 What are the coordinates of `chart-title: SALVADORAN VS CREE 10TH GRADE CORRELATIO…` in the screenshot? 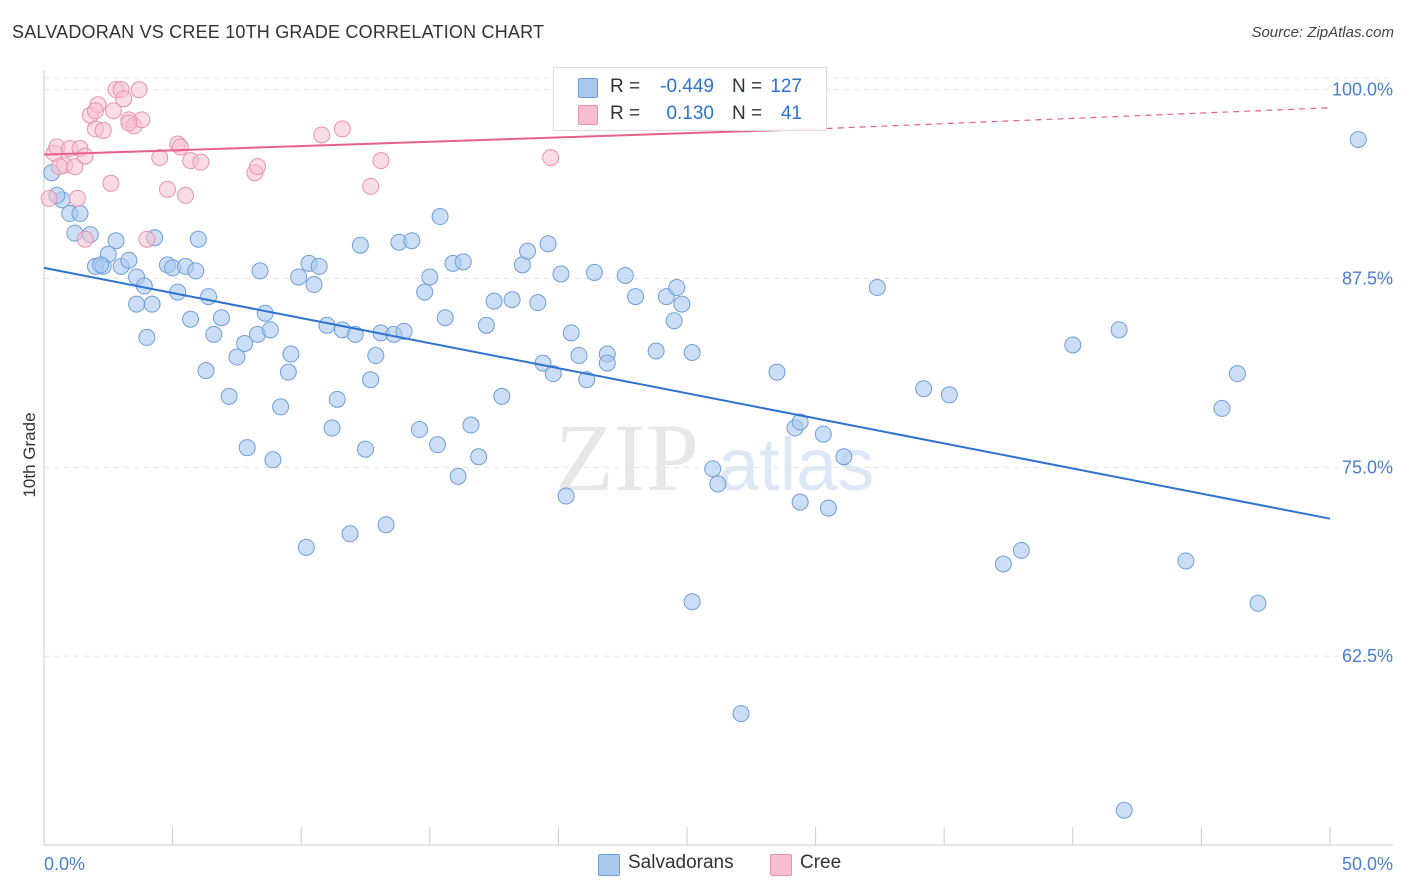 It's located at (278, 32).